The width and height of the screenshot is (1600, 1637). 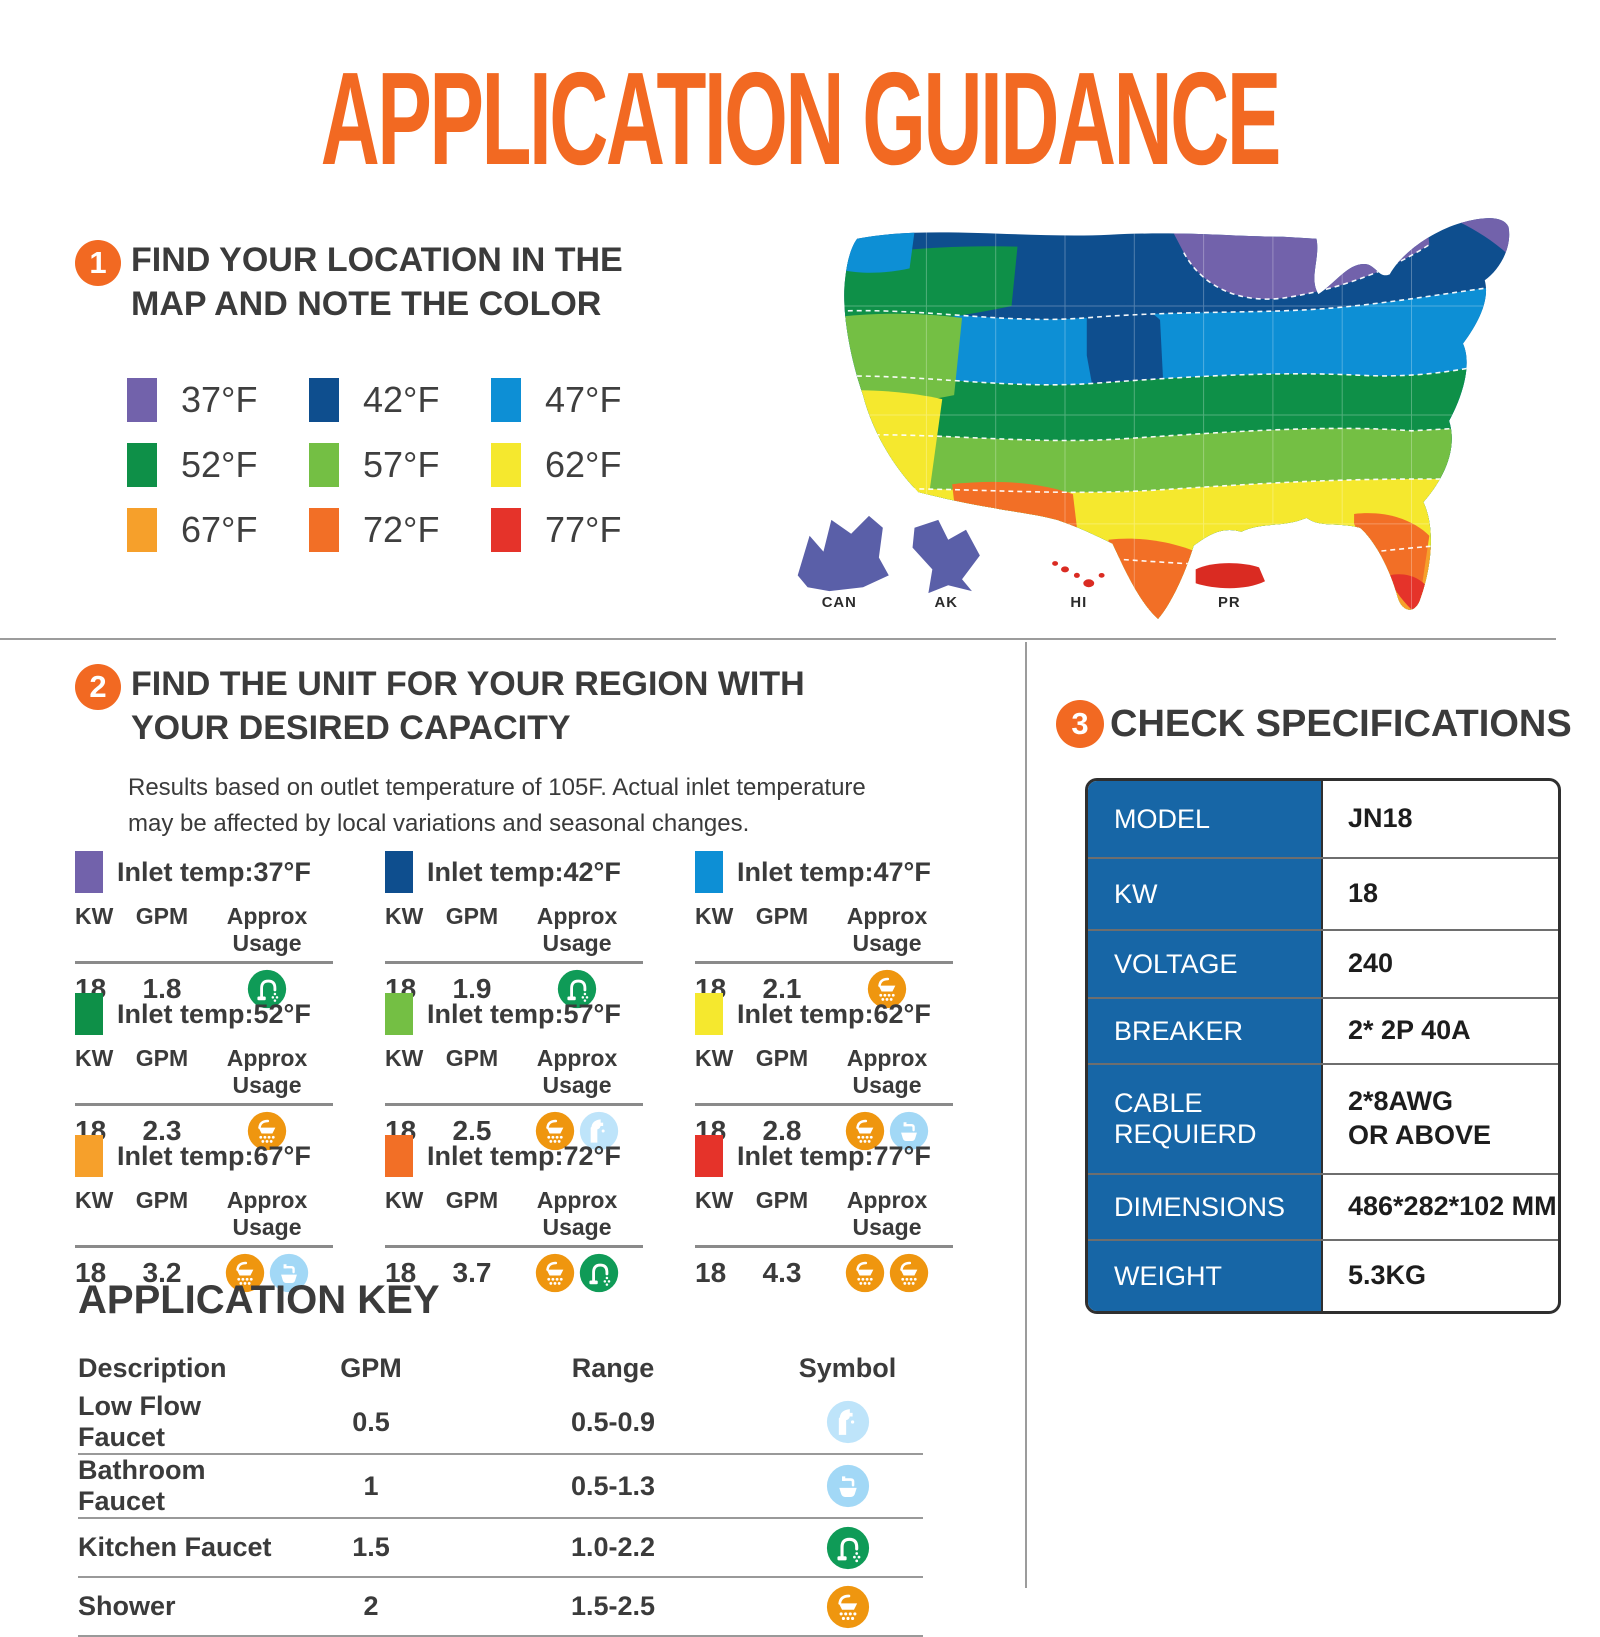 What do you see at coordinates (845, 872) in the screenshot?
I see `unit-card-header: Inlet temp:47°F` at bounding box center [845, 872].